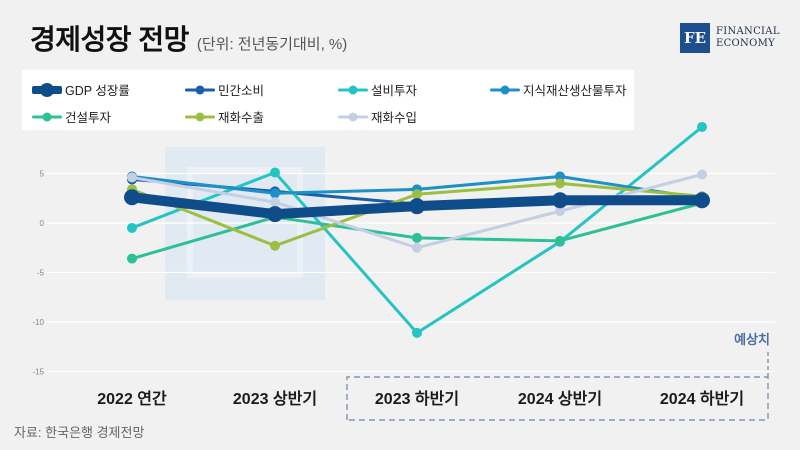  Describe the element at coordinates (42, 174) in the screenshot. I see `y-tick-label: 5` at that location.